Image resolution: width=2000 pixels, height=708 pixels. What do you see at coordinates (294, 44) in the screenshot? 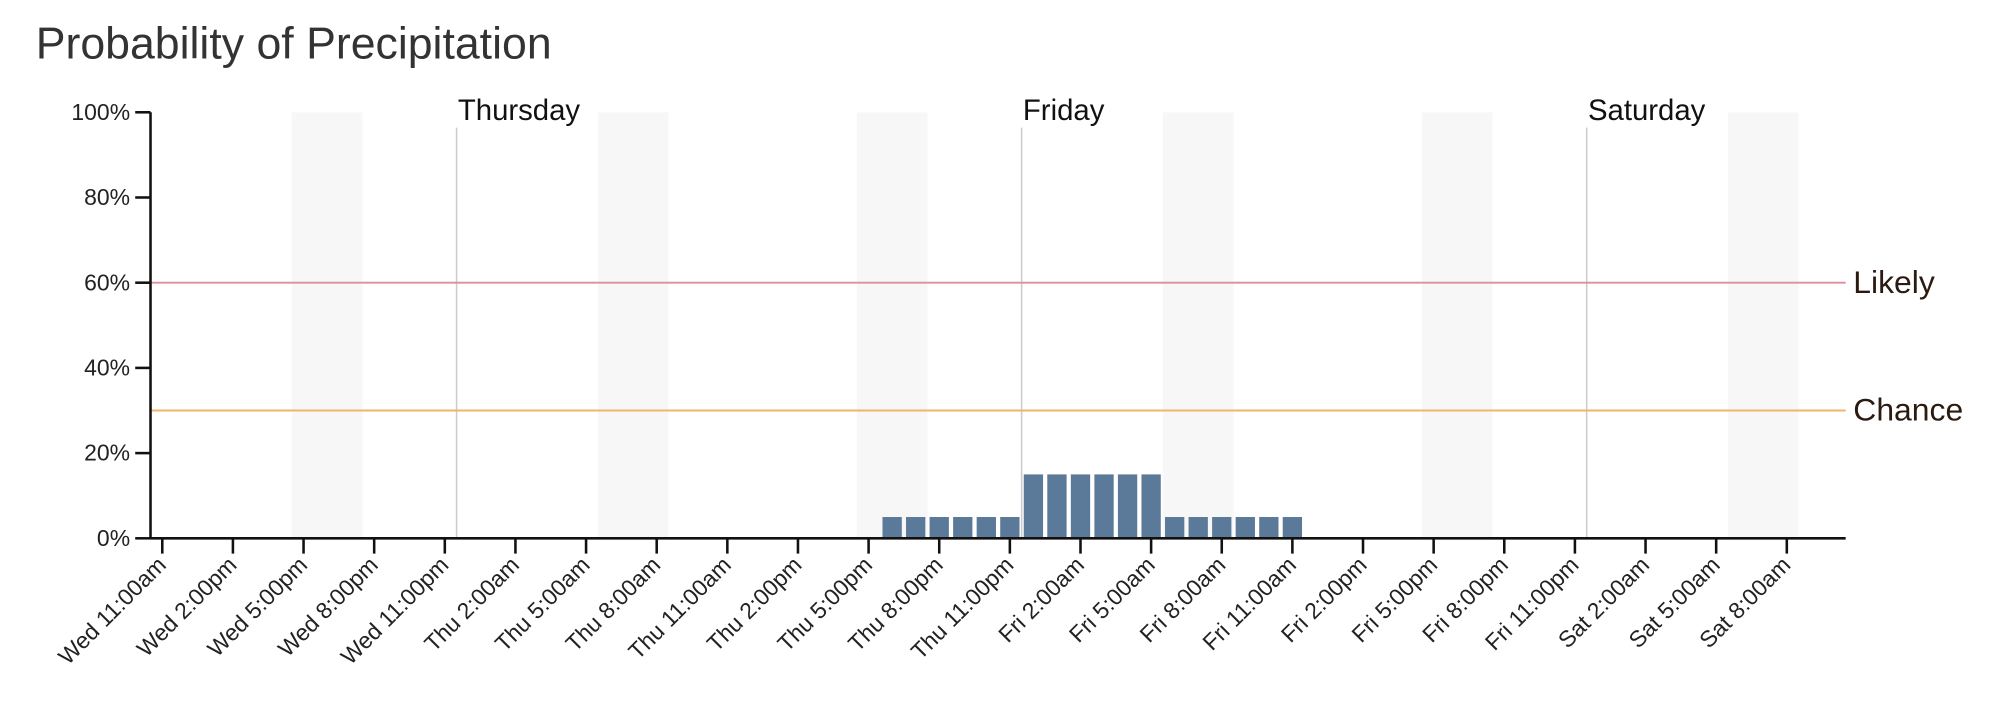
I see `chart-title: Probability of Precipitation` at bounding box center [294, 44].